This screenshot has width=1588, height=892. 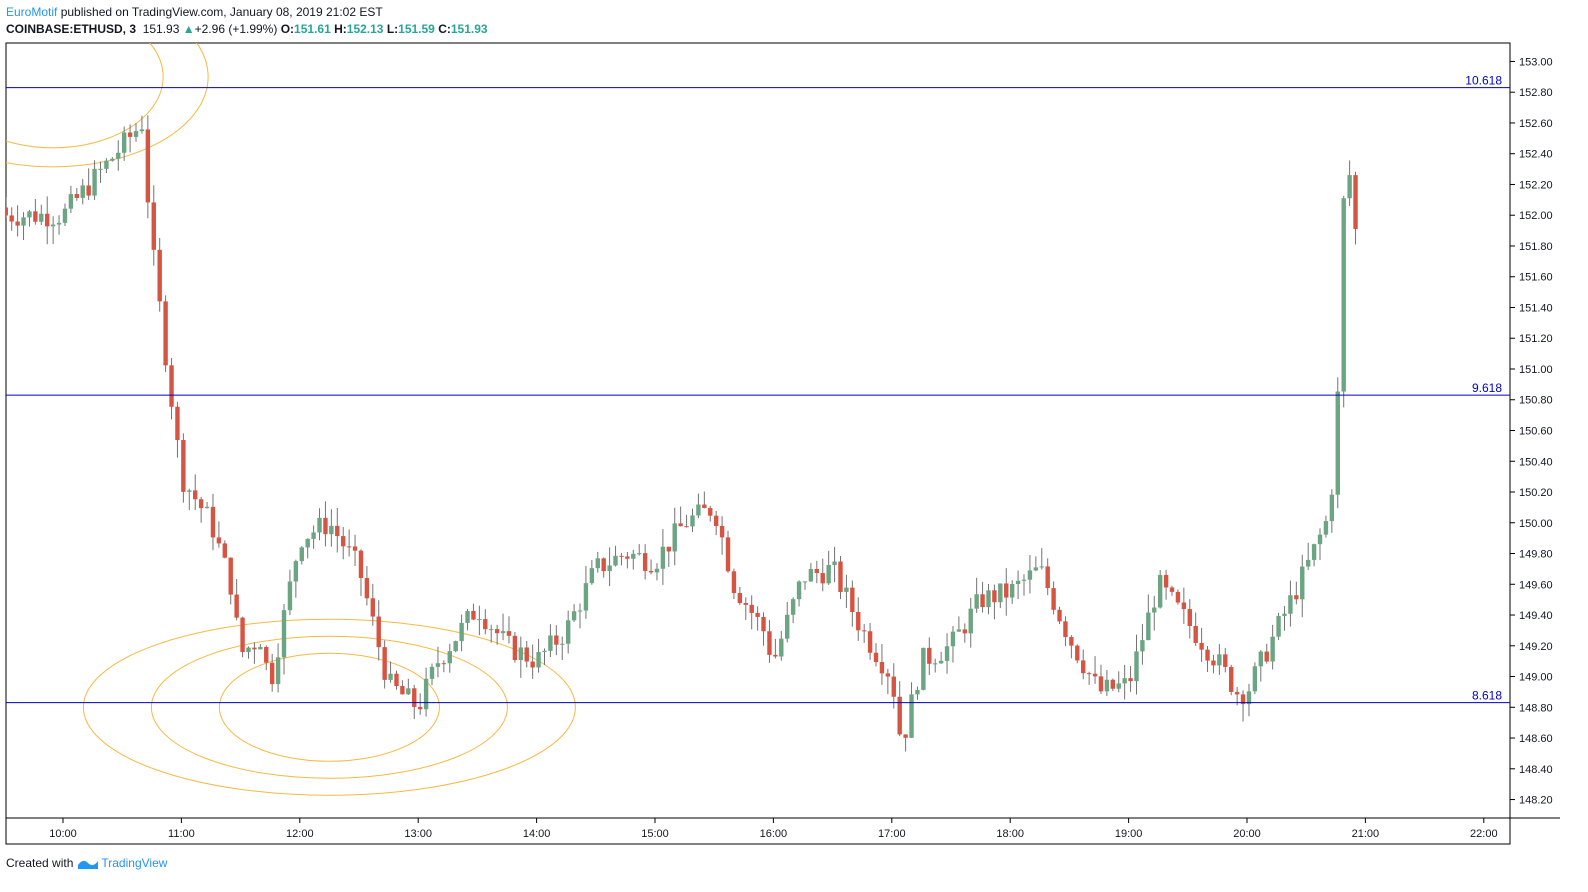 What do you see at coordinates (1536, 524) in the screenshot?
I see `y-tick-label: 150.00` at bounding box center [1536, 524].